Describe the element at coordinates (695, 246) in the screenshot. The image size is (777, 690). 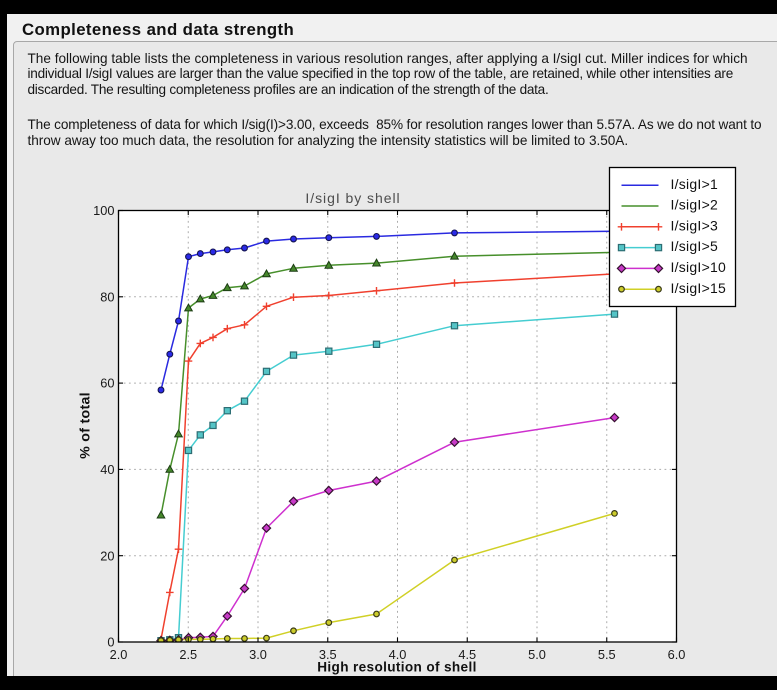
I see `svg-text: I/sigI>5` at that location.